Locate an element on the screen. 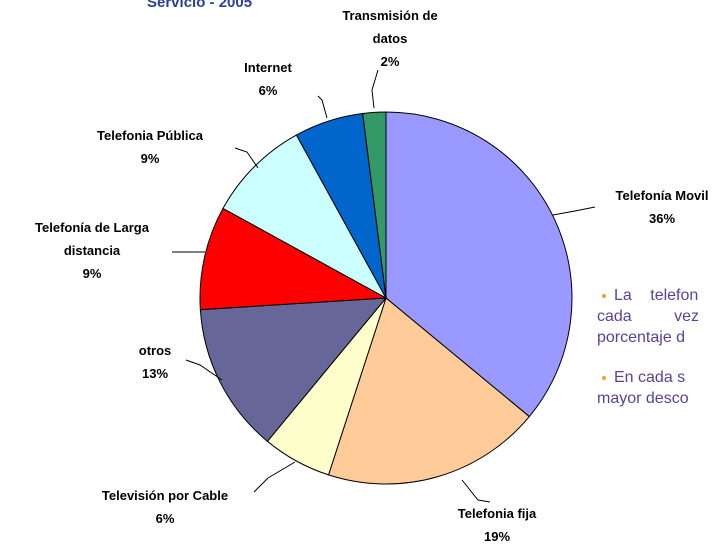 This screenshot has height=544, width=728. value-label: 2% is located at coordinates (390, 61).